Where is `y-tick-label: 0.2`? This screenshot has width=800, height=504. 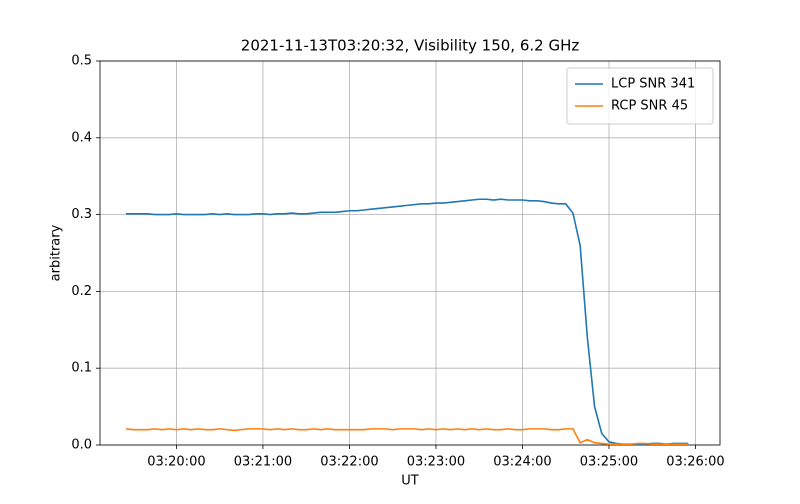 y-tick-label: 0.2 is located at coordinates (81, 291).